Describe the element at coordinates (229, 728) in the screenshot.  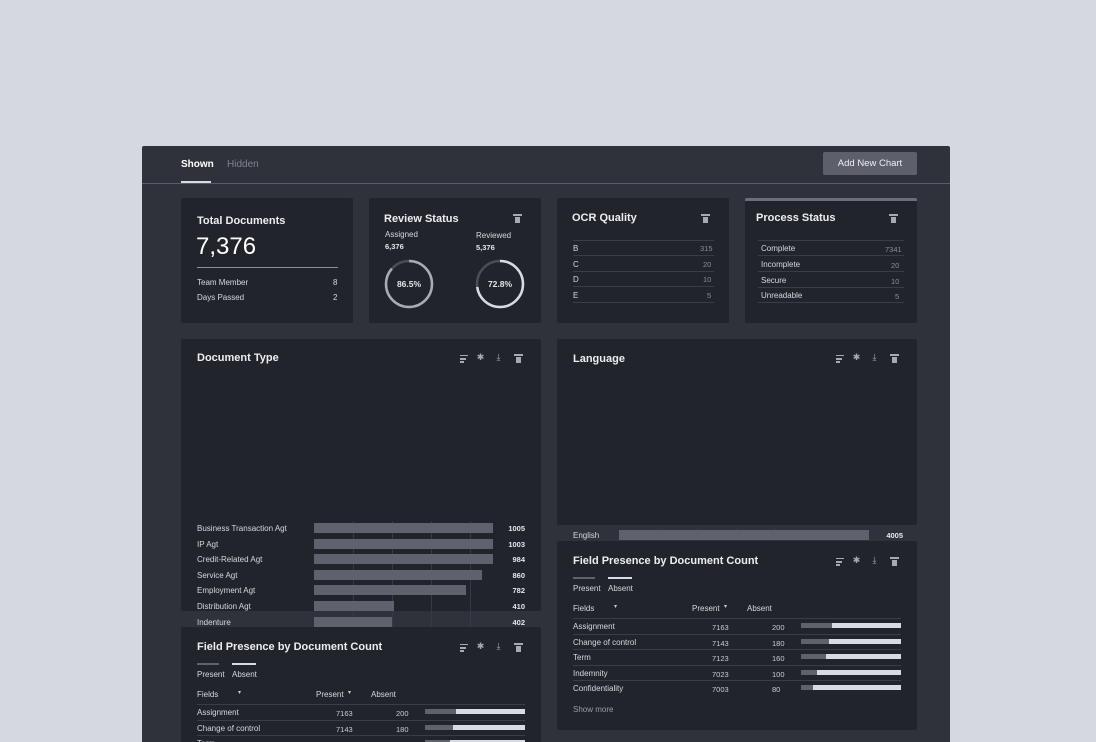
I see `field-name: Change of control` at that location.